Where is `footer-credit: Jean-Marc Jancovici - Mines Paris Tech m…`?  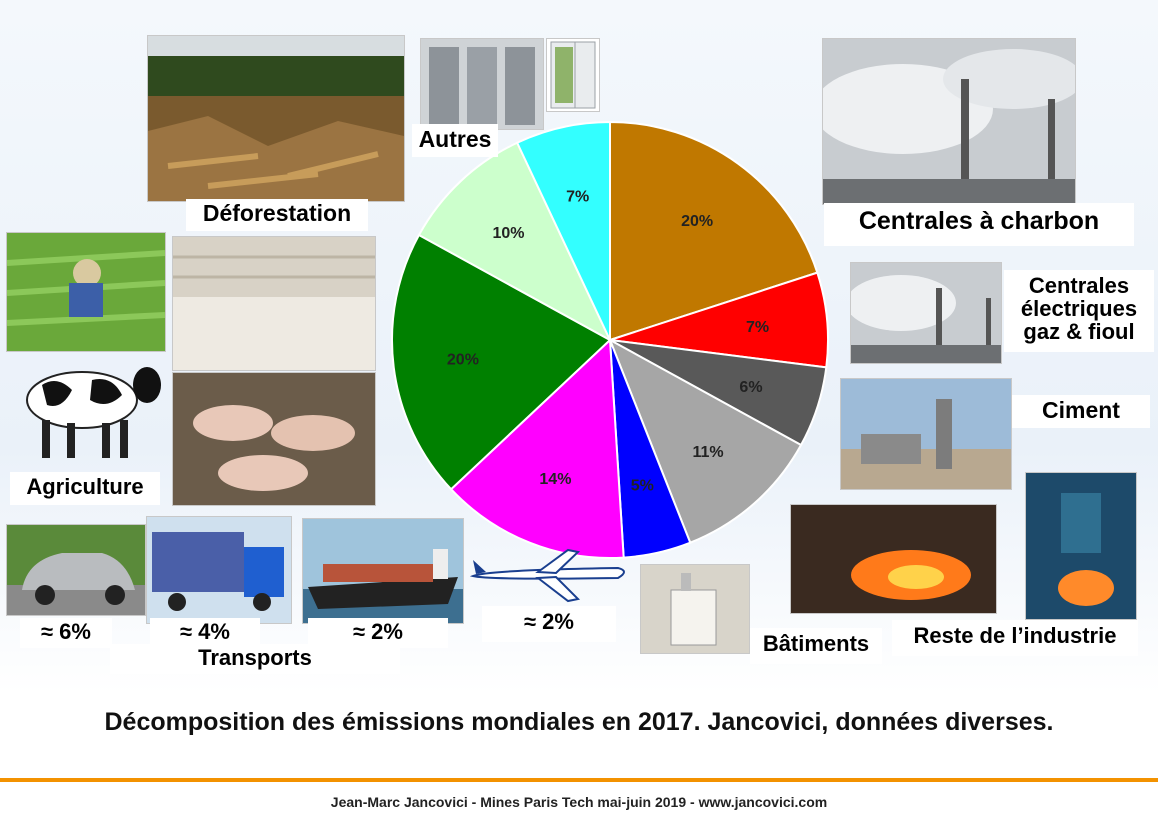
footer-credit: Jean-Marc Jancovici - Mines Paris Tech m… is located at coordinates (579, 802).